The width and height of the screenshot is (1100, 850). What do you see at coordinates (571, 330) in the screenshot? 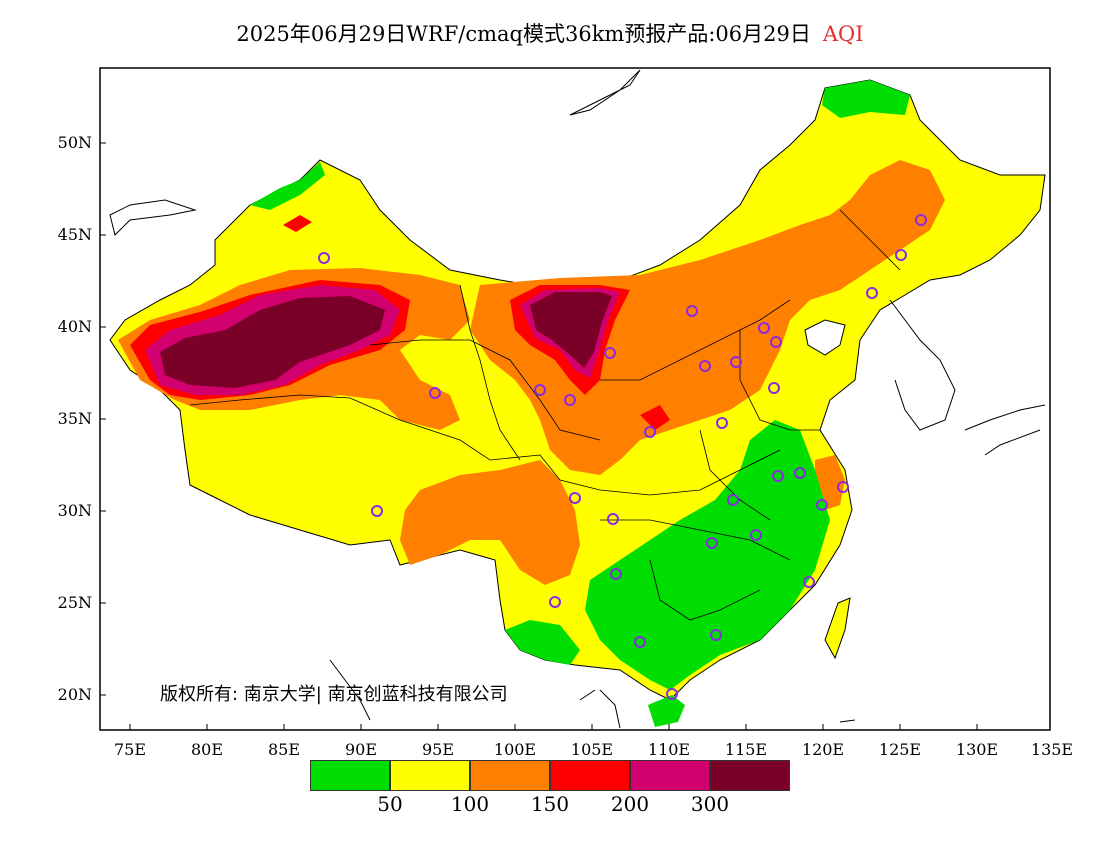
I see `region-hazardous-north` at bounding box center [571, 330].